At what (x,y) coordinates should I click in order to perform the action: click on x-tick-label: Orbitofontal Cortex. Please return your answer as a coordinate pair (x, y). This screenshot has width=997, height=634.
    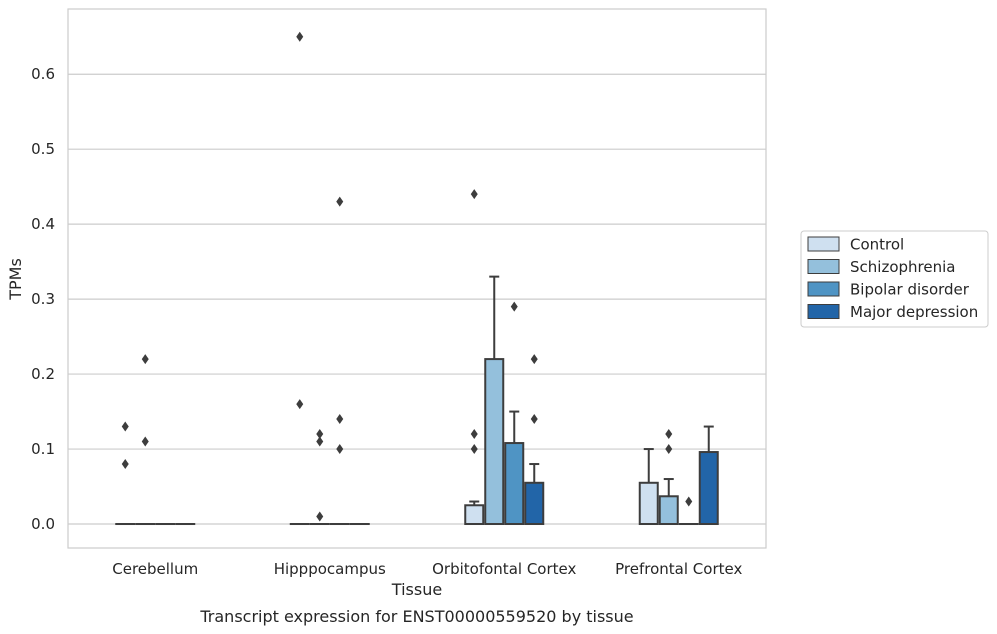
    Looking at the image, I should click on (504, 569).